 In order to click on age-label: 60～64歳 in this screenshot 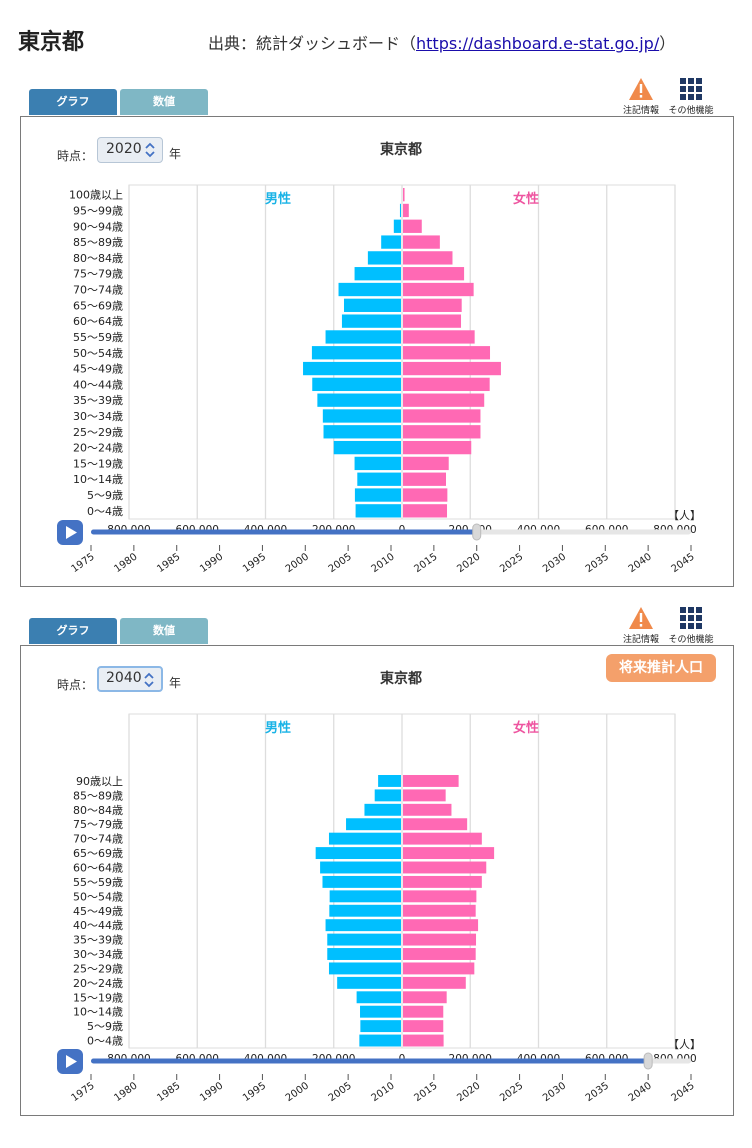, I will do `click(98, 867)`.